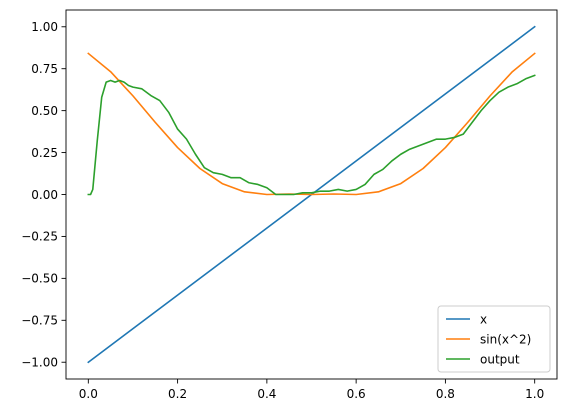  Describe the element at coordinates (505, 339) in the screenshot. I see `legend-label-2: sin(x^2)` at that location.